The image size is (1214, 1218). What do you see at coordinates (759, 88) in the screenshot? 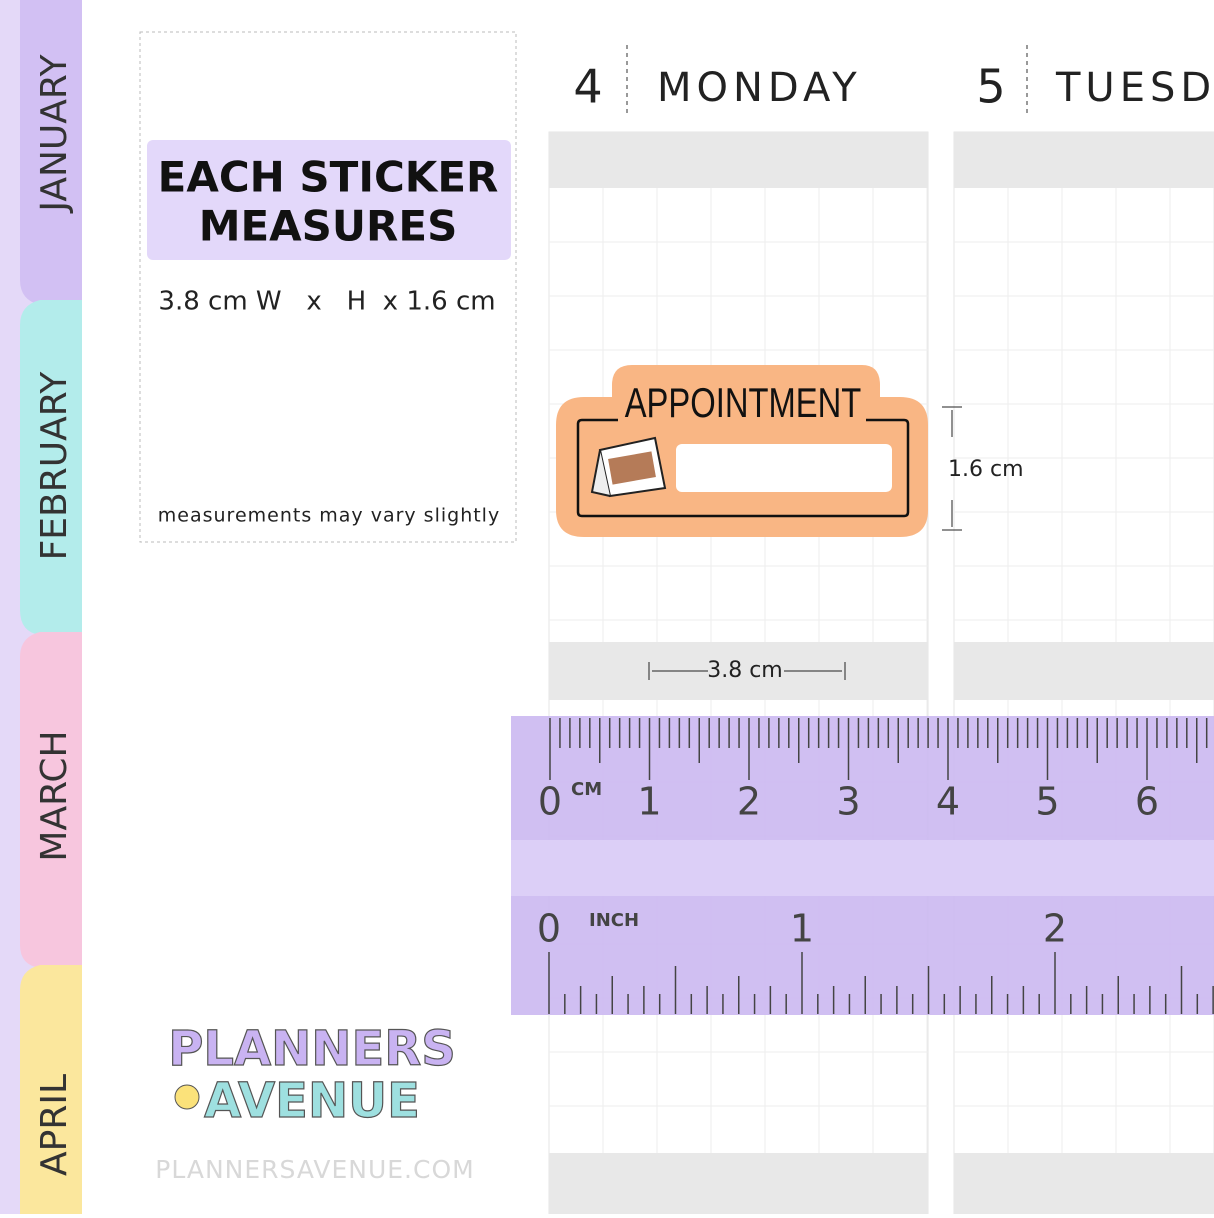
I see `day-name: MONDAY` at bounding box center [759, 88].